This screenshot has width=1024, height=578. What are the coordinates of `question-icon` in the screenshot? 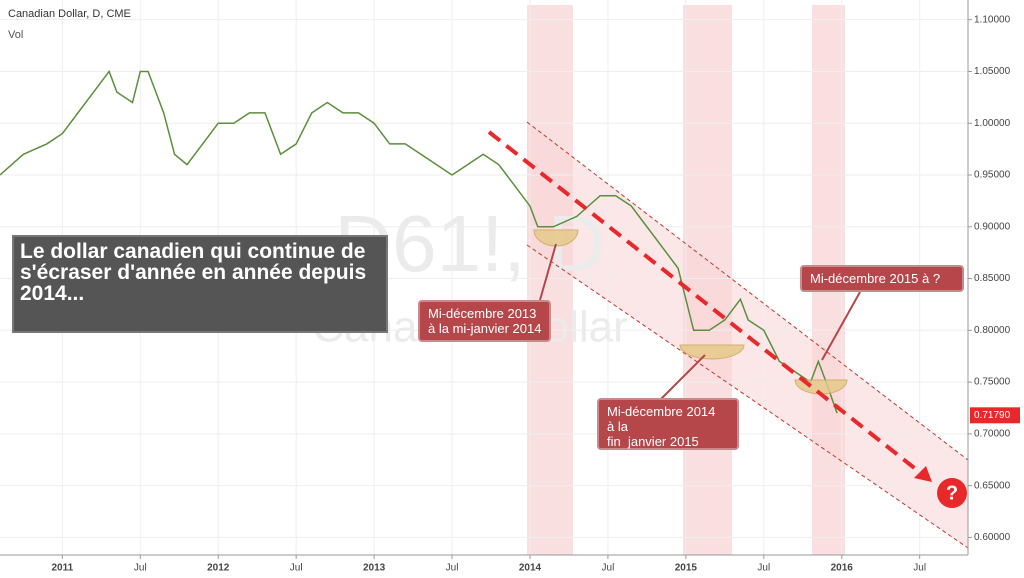 It's located at (952, 493).